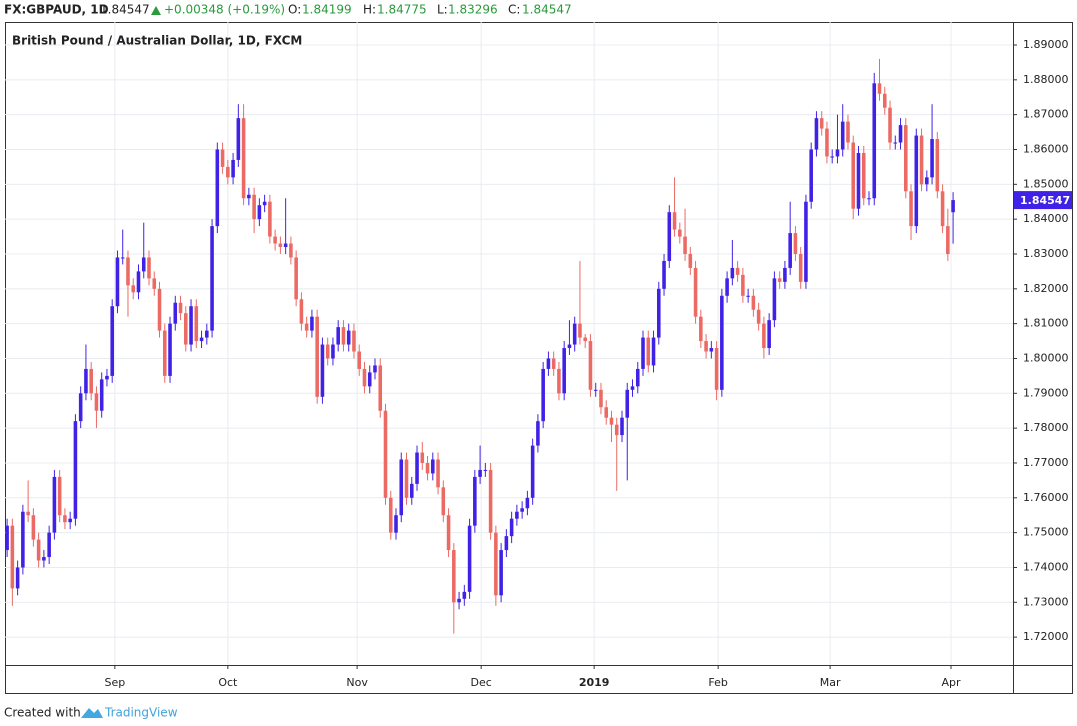 Image resolution: width=1077 pixels, height=726 pixels. Describe the element at coordinates (42, 713) in the screenshot. I see `footer-text: Created with` at that location.